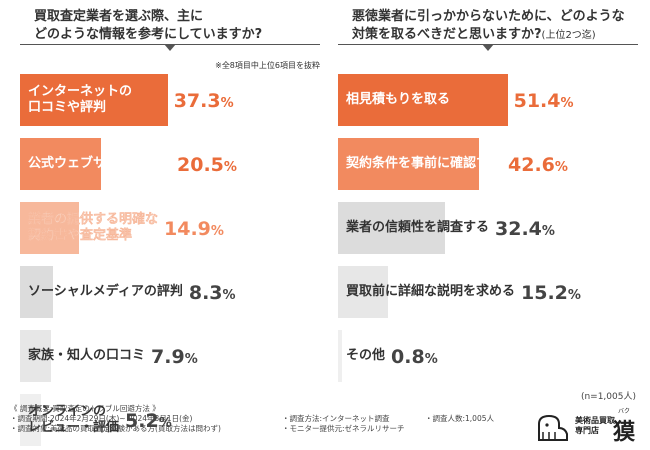  I want to click on right-bar-label: 相見積もりを取る, so click(398, 100).